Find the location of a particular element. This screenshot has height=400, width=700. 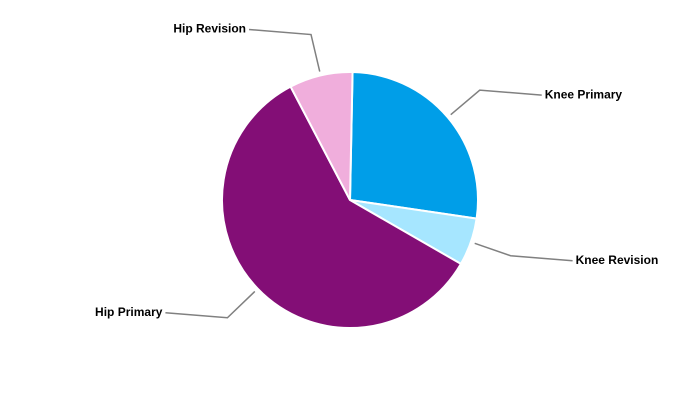

slice-label: Hip Primary is located at coordinates (129, 312).